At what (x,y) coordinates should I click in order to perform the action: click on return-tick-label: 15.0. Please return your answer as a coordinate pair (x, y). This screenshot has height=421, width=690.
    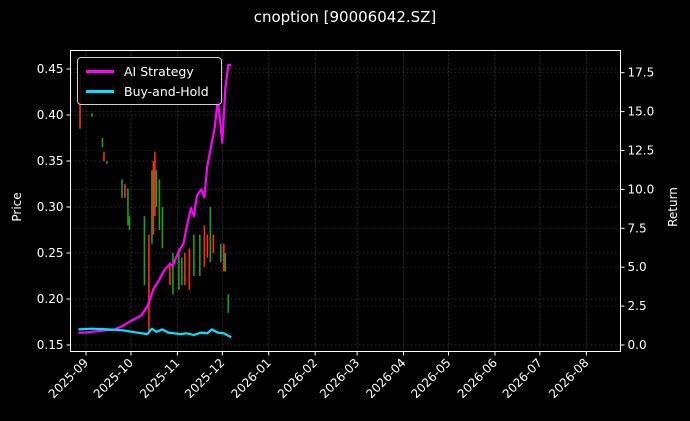
    Looking at the image, I should click on (641, 112).